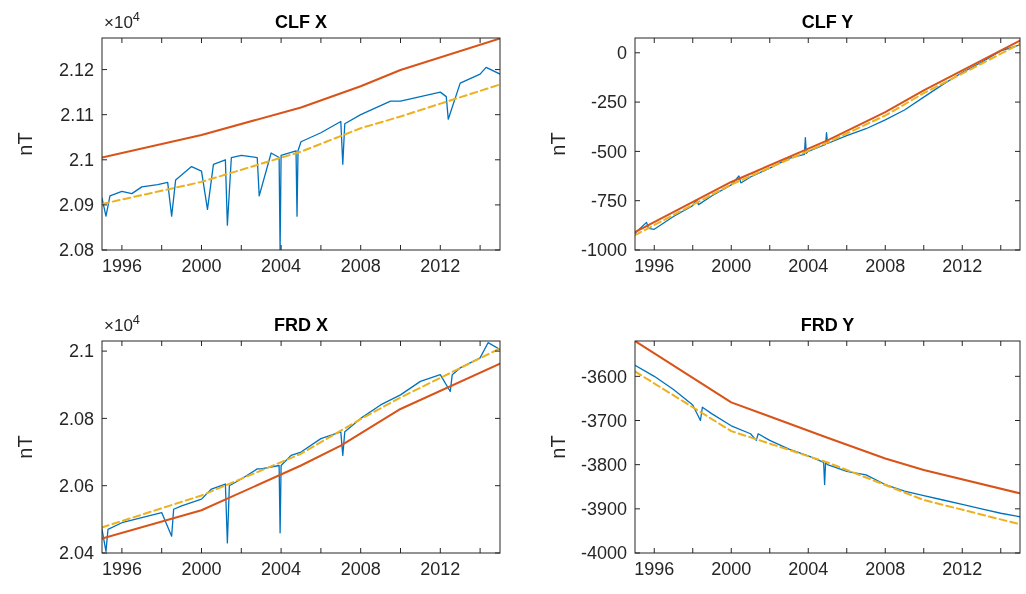 The image size is (1026, 594). What do you see at coordinates (603, 553) in the screenshot?
I see `y-tick-label: -4000` at bounding box center [603, 553].